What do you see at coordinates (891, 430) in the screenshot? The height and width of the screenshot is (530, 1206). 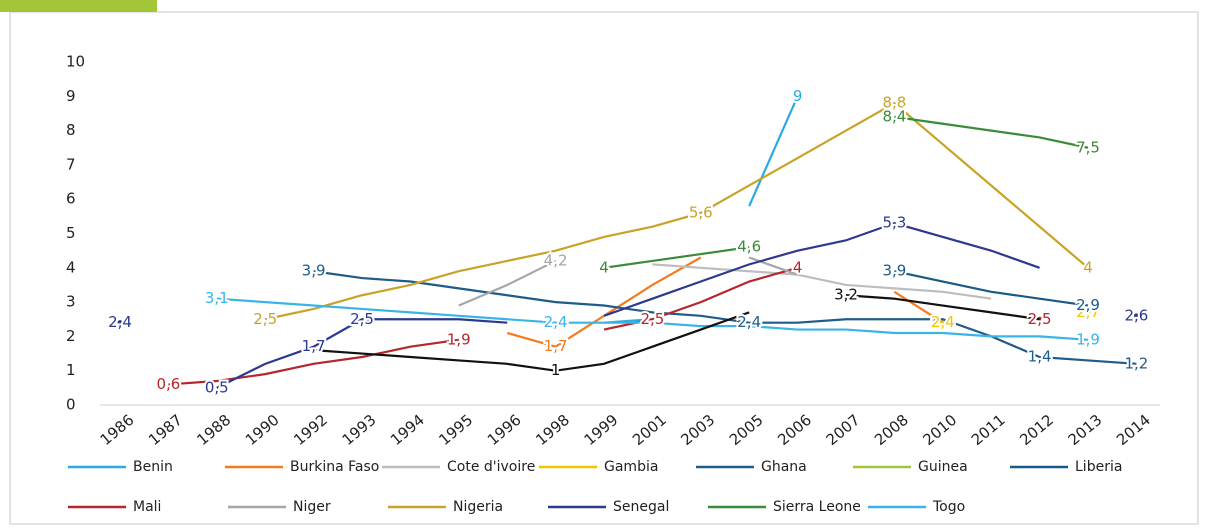 I see `x-tick-label: 2008` at bounding box center [891, 430].